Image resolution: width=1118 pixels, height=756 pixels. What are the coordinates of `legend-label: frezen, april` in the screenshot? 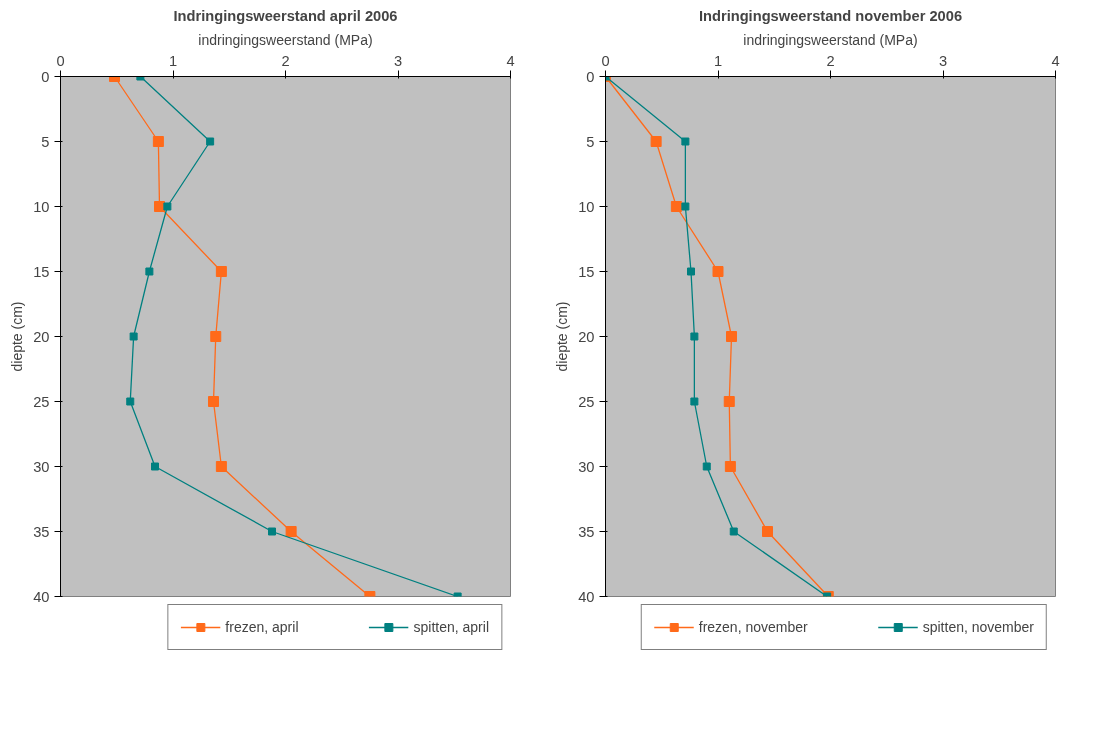 It's located at (262, 627).